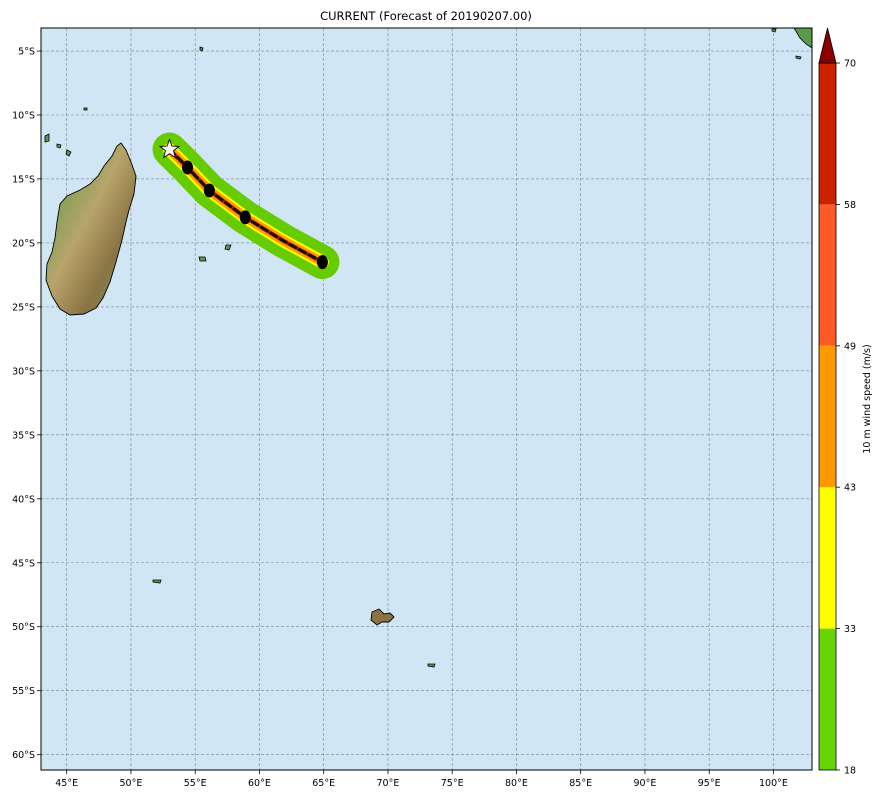  Describe the element at coordinates (773, 783) in the screenshot. I see `lon-tick-label: 100°E` at that location.